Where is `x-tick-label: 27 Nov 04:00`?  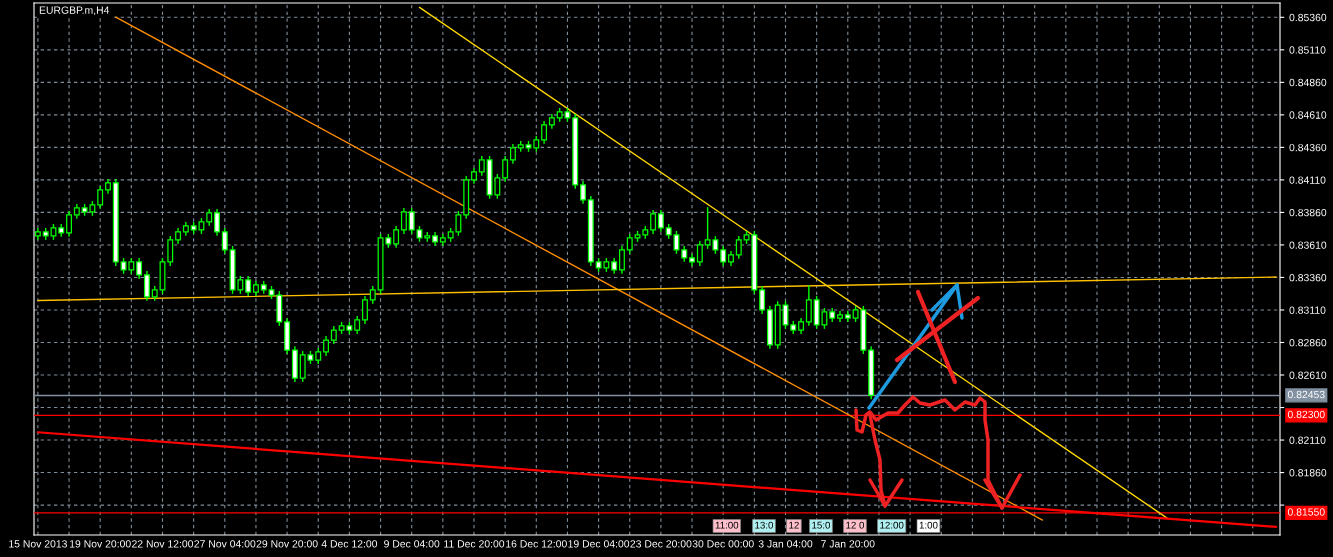 x-tick-label: 27 Nov 04:00 is located at coordinates (225, 544).